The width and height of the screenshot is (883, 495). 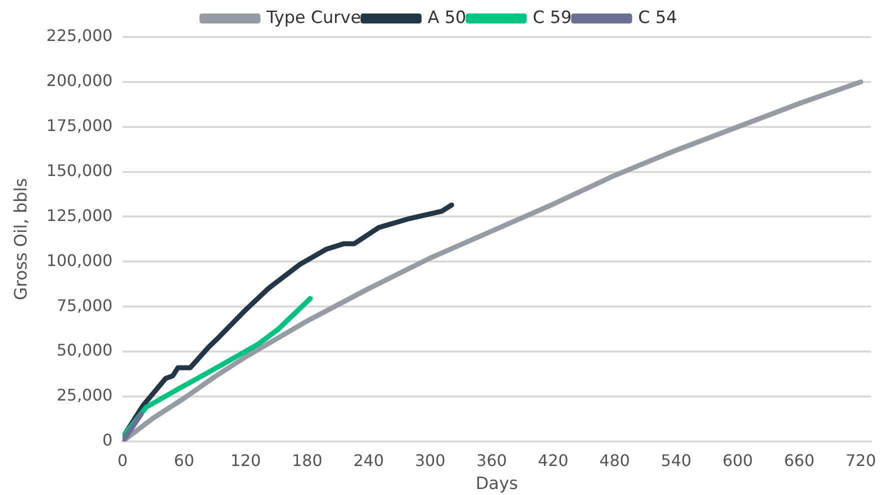 What do you see at coordinates (79, 260) in the screenshot?
I see `y-tick-label: 100,000` at bounding box center [79, 260].